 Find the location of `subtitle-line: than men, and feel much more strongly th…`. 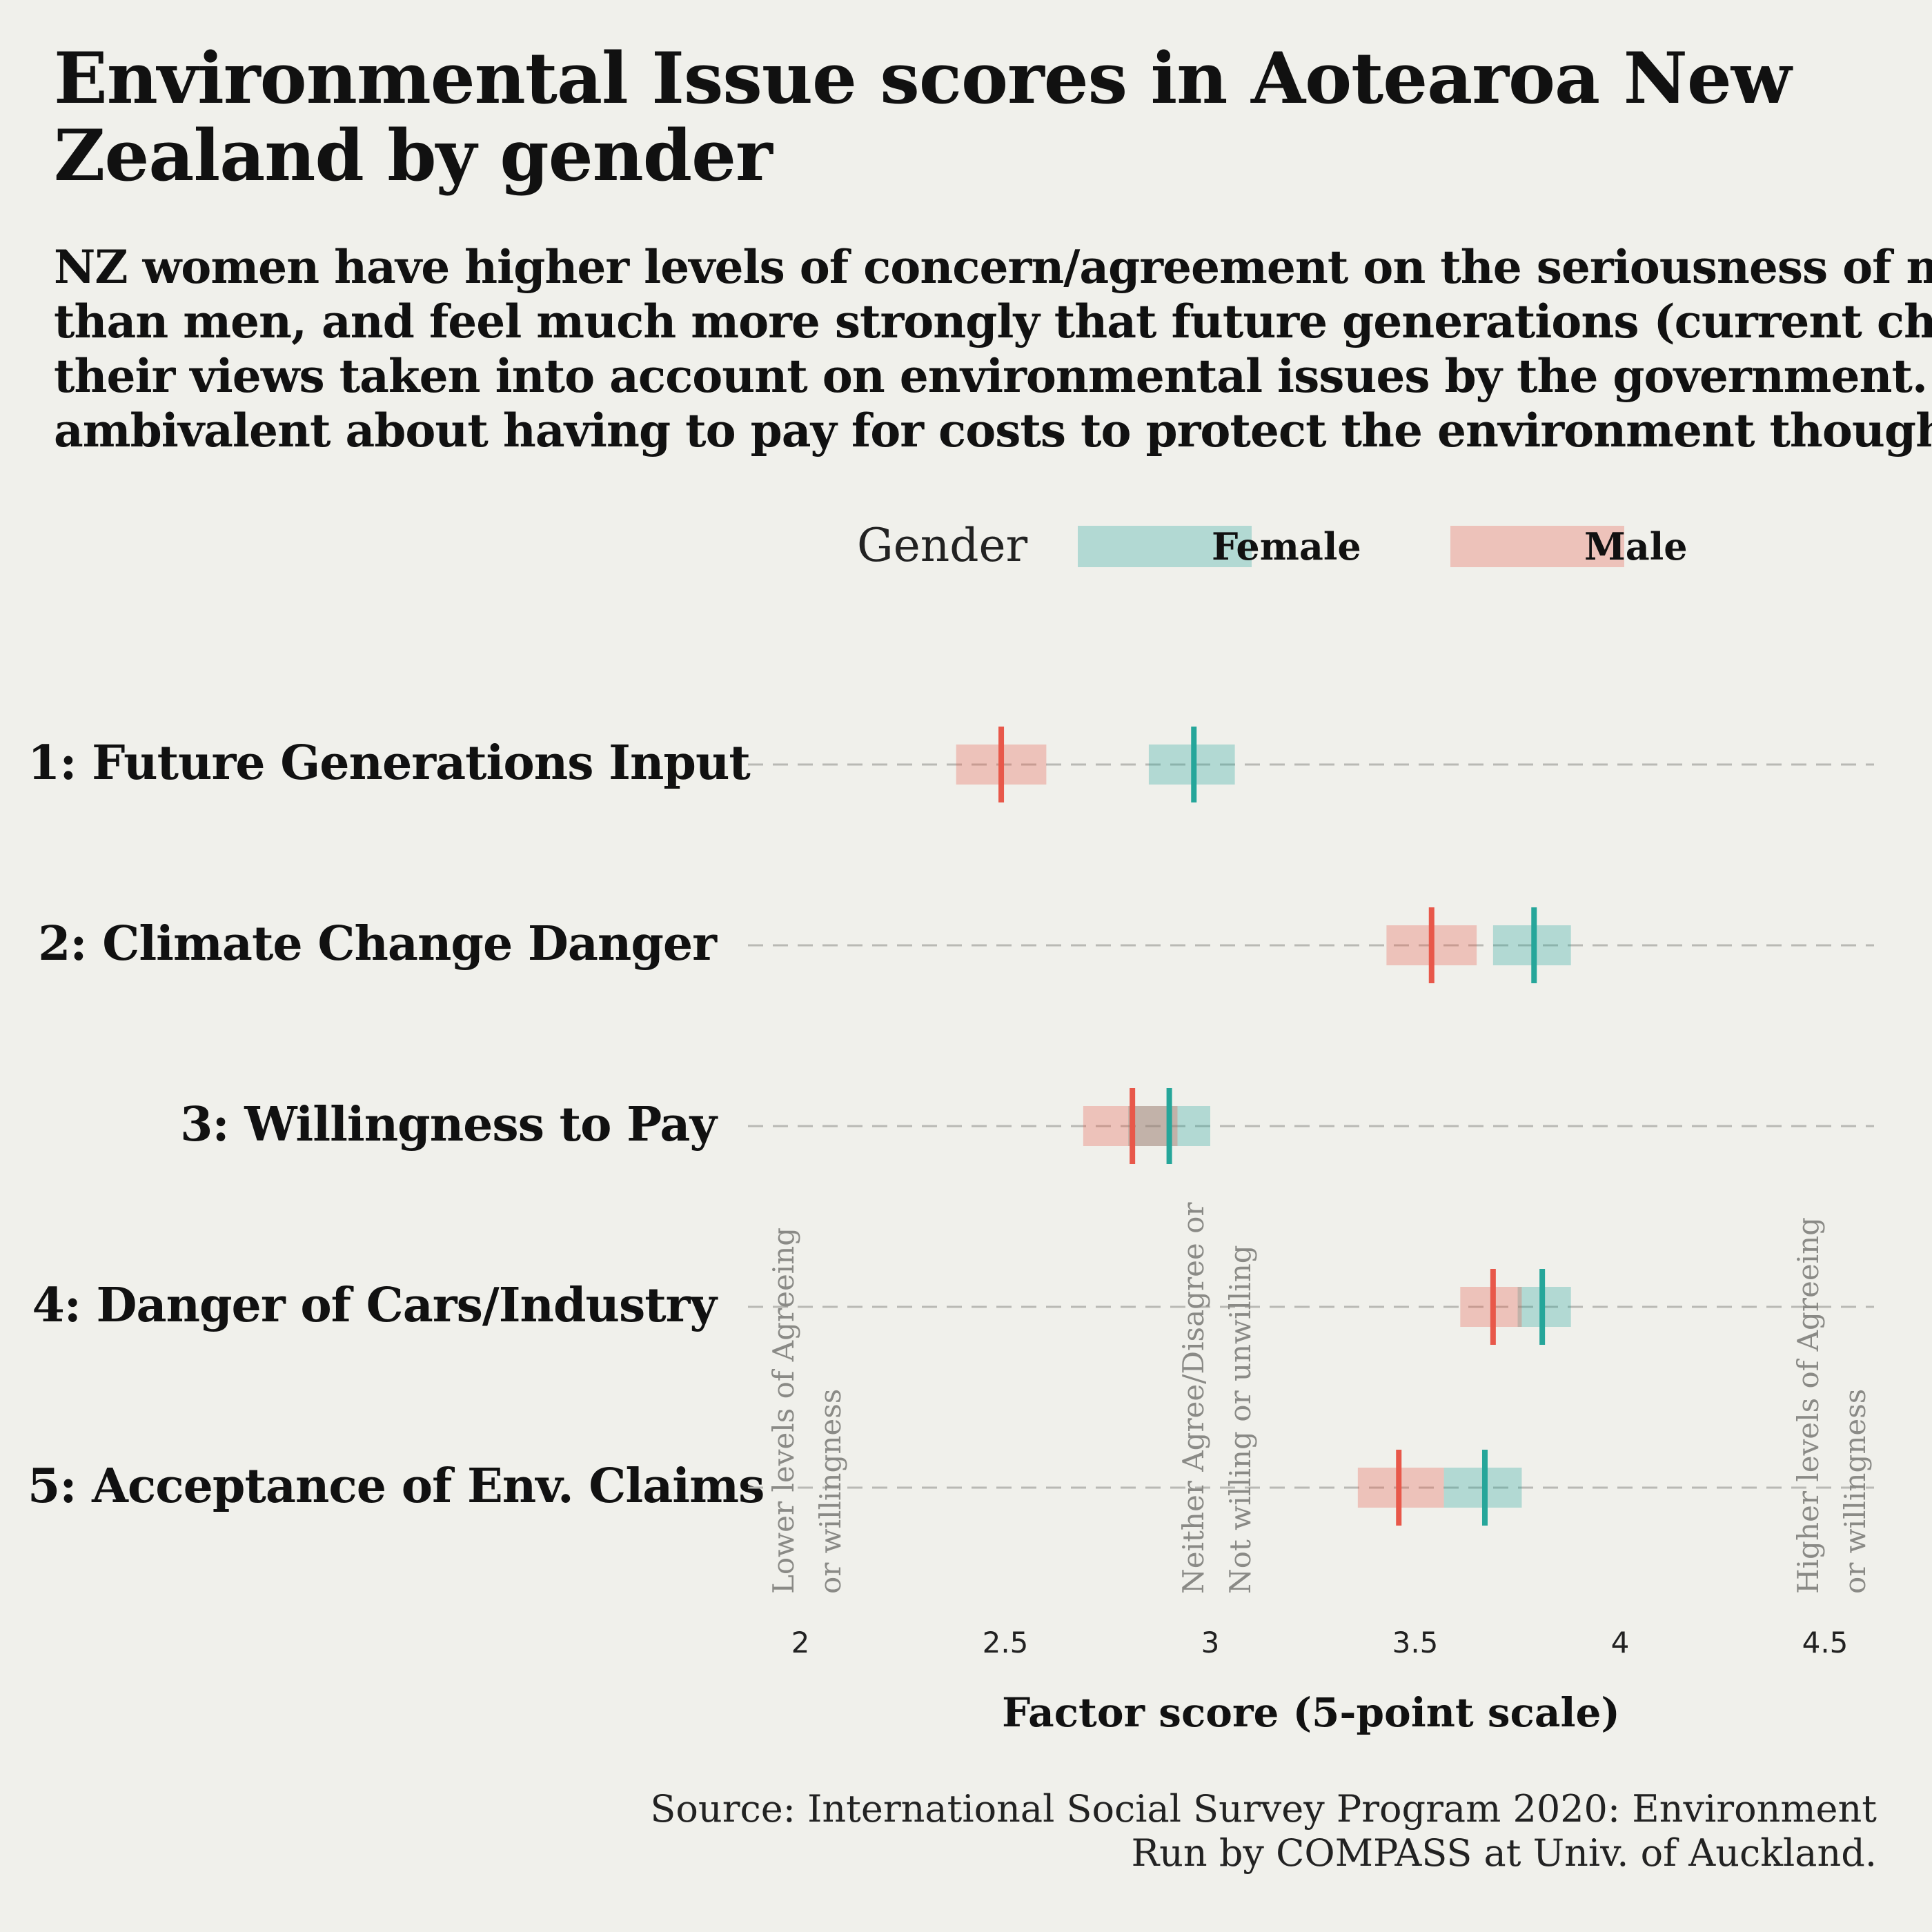

subtitle-line: than men, and feel much more strongly th… is located at coordinates (993, 321).